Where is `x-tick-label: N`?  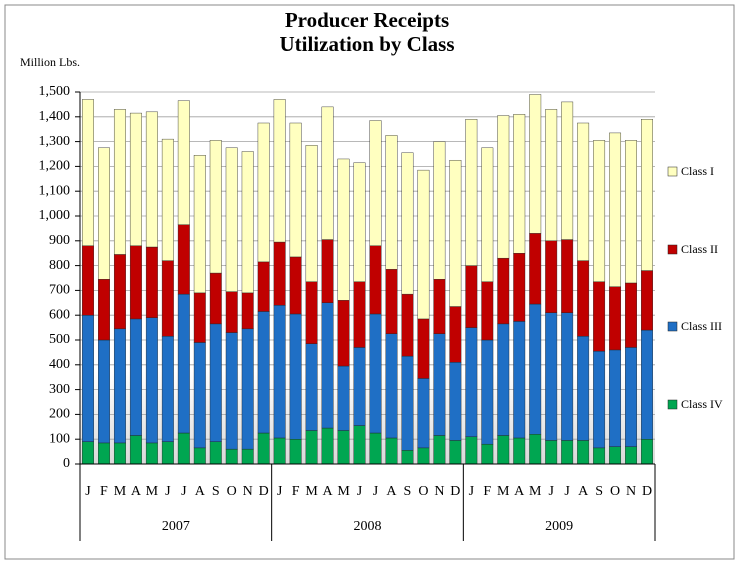
x-tick-label: N is located at coordinates (439, 491).